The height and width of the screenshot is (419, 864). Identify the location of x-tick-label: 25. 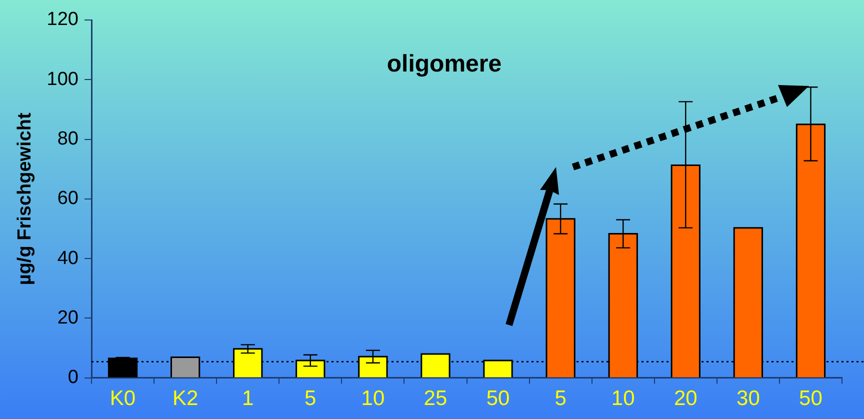
(436, 398).